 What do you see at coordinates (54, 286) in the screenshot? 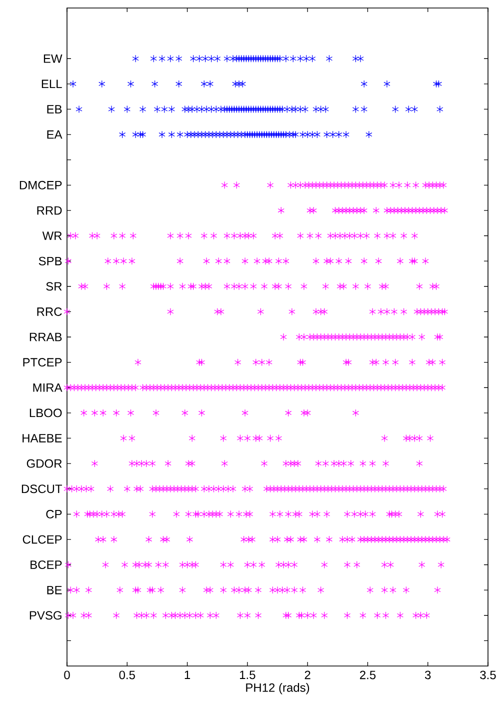
I see `y-tick-label: SR` at bounding box center [54, 286].